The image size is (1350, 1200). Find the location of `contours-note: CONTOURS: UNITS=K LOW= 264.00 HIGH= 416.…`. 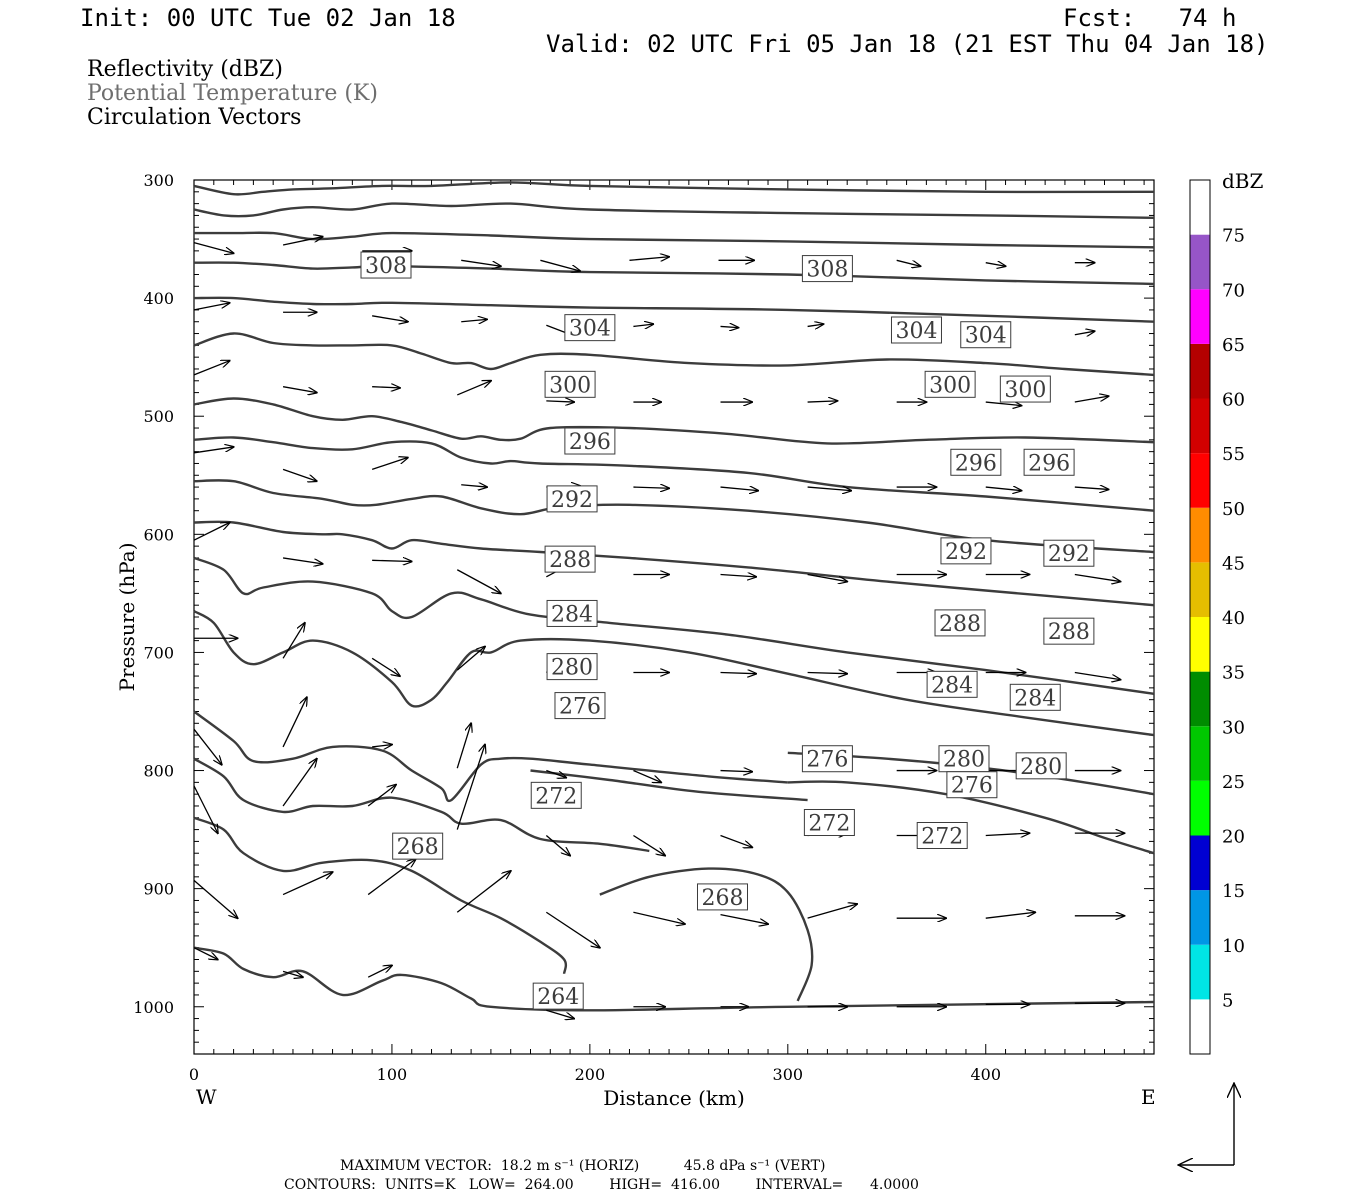

contours-note: CONTOURS: UNITS=K LOW= 264.00 HIGH= 416.… is located at coordinates (601, 1185).